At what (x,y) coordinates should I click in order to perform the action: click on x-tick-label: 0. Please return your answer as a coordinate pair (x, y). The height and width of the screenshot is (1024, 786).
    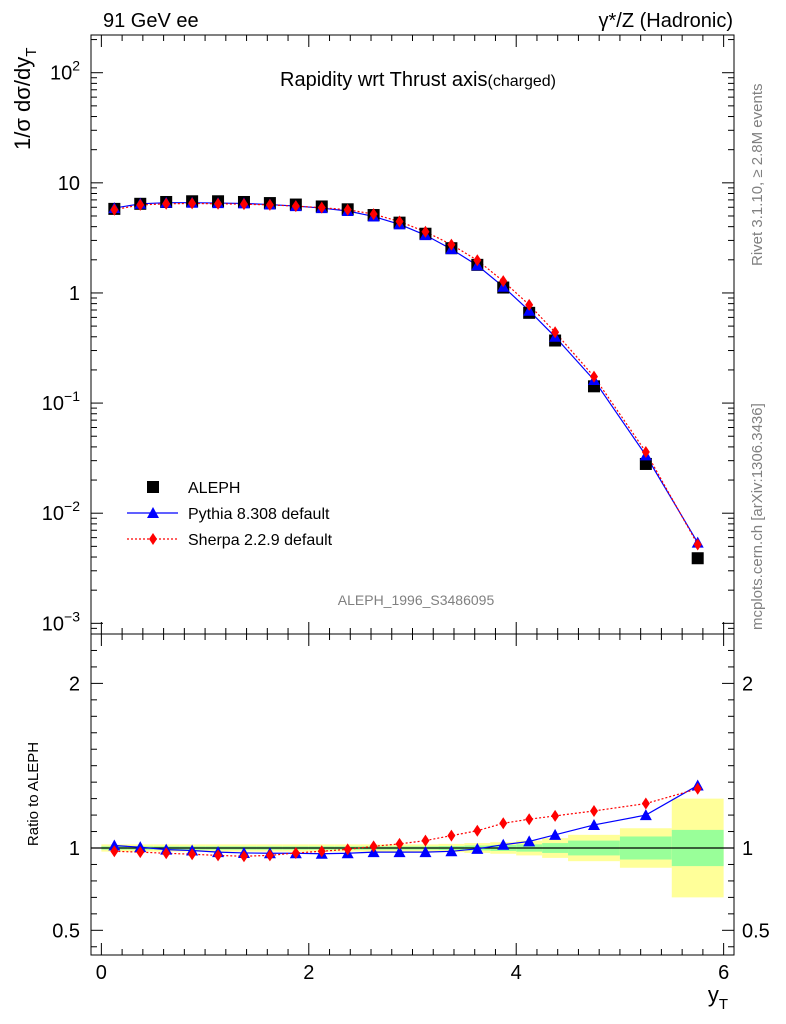
    Looking at the image, I should click on (101, 973).